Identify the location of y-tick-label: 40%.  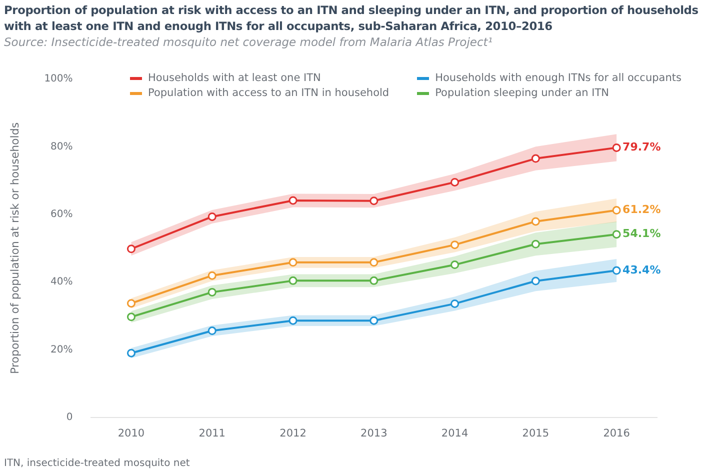
(61, 282).